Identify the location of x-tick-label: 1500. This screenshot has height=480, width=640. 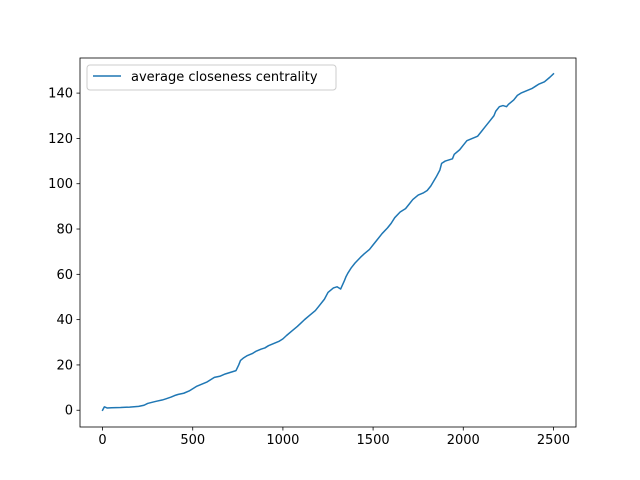
(373, 440).